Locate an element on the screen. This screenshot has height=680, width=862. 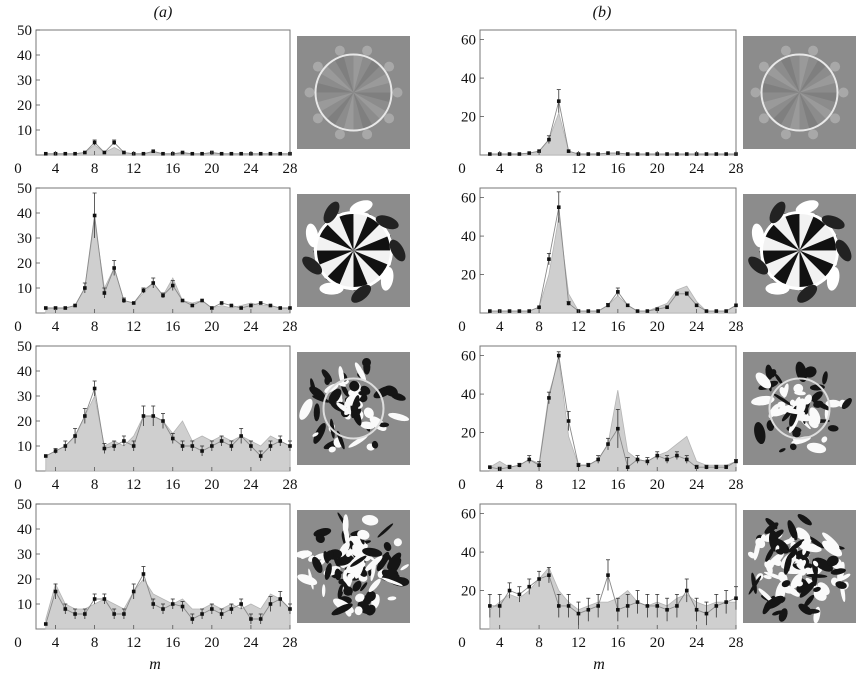
ring-pattern-star-icon is located at coordinates (354, 251).